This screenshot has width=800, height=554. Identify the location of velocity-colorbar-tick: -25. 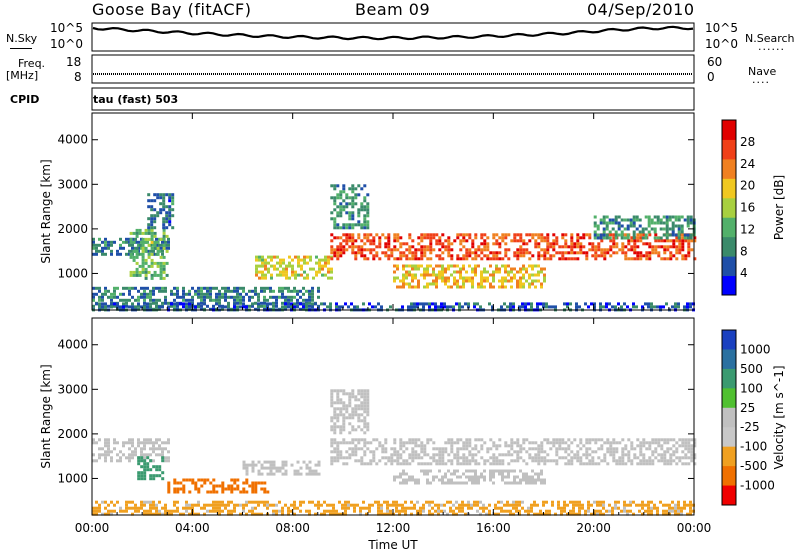
(750, 427).